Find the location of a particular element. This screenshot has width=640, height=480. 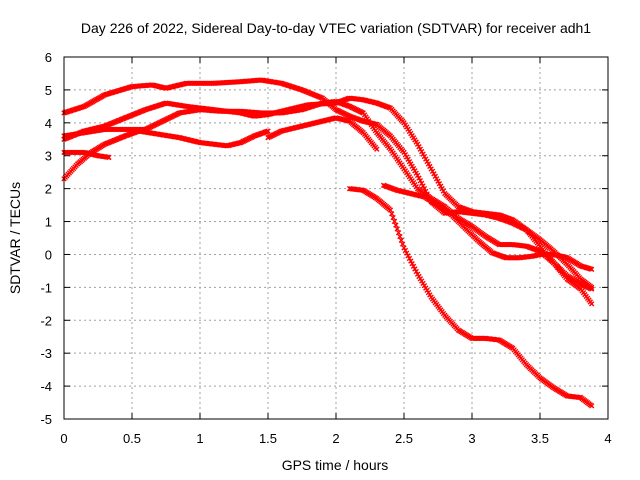

x-tick-label: 2 is located at coordinates (335, 438).